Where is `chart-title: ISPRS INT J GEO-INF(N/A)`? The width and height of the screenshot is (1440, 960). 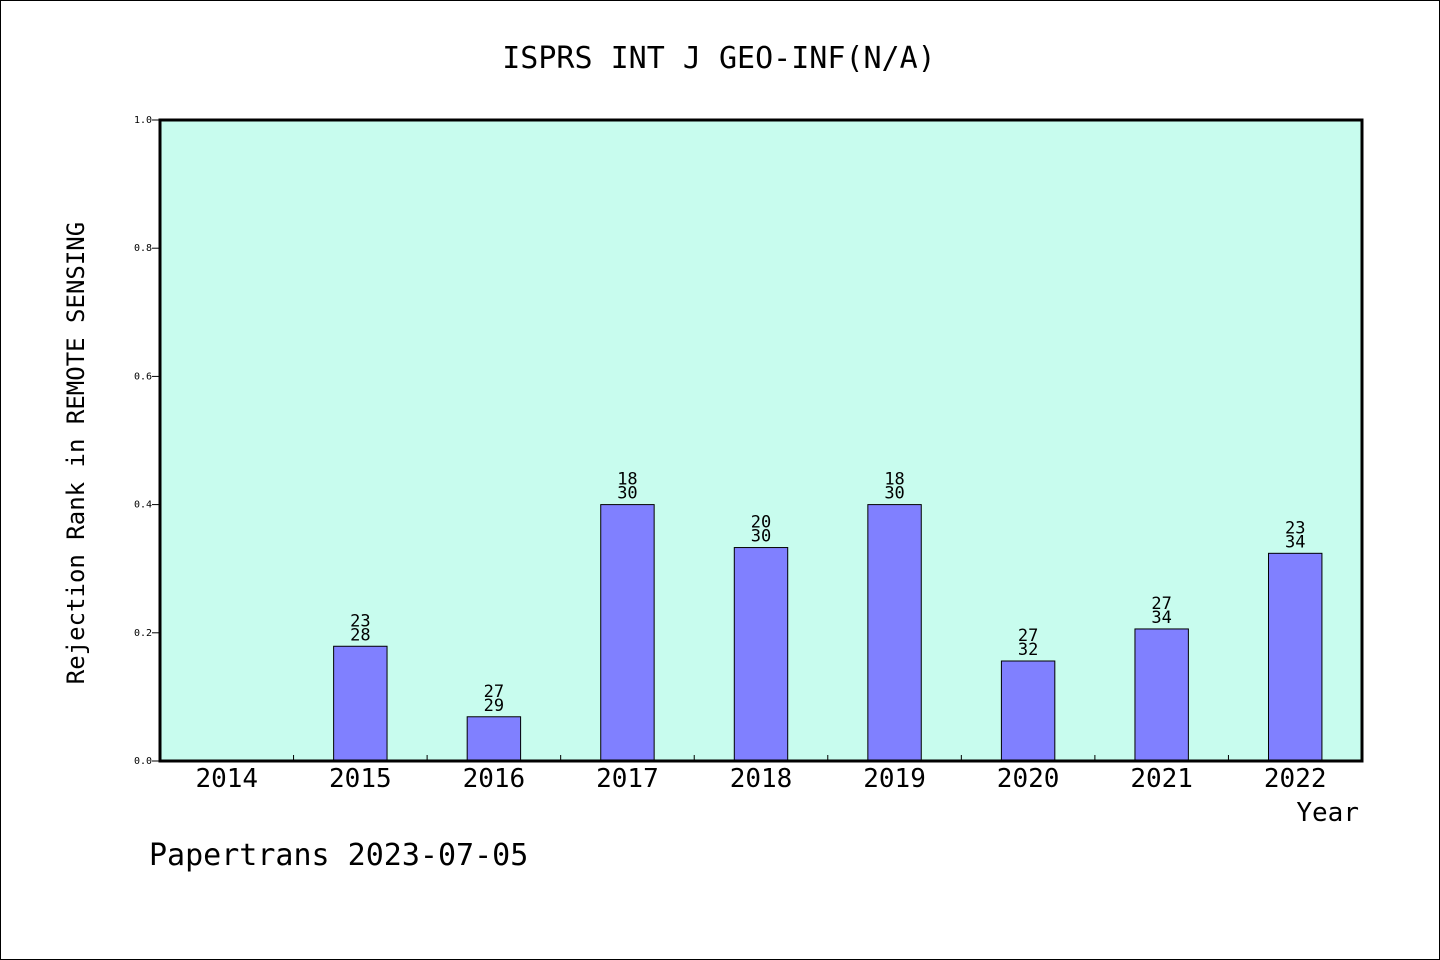
chart-title: ISPRS INT J GEO-INF(N/A) is located at coordinates (718, 58).